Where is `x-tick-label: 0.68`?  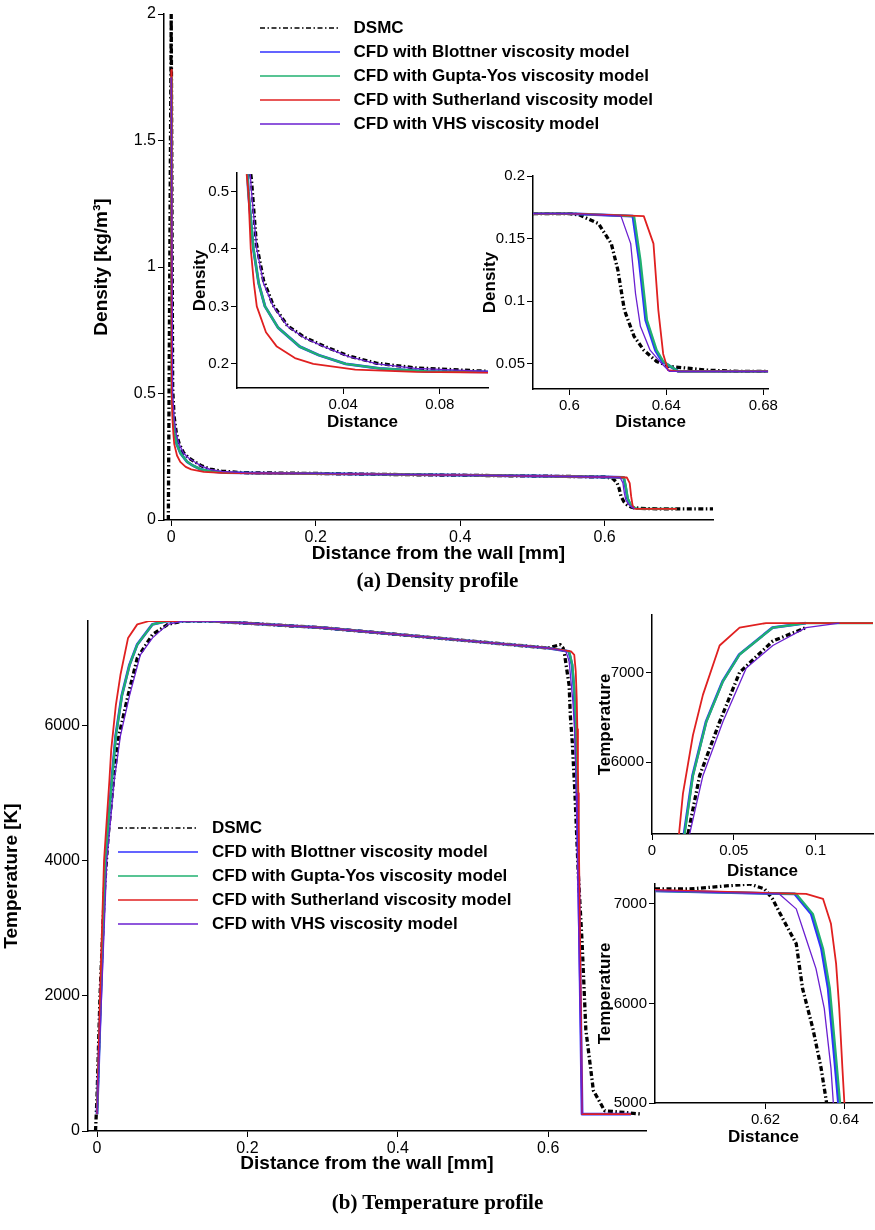
x-tick-label: 0.68 is located at coordinates (763, 405).